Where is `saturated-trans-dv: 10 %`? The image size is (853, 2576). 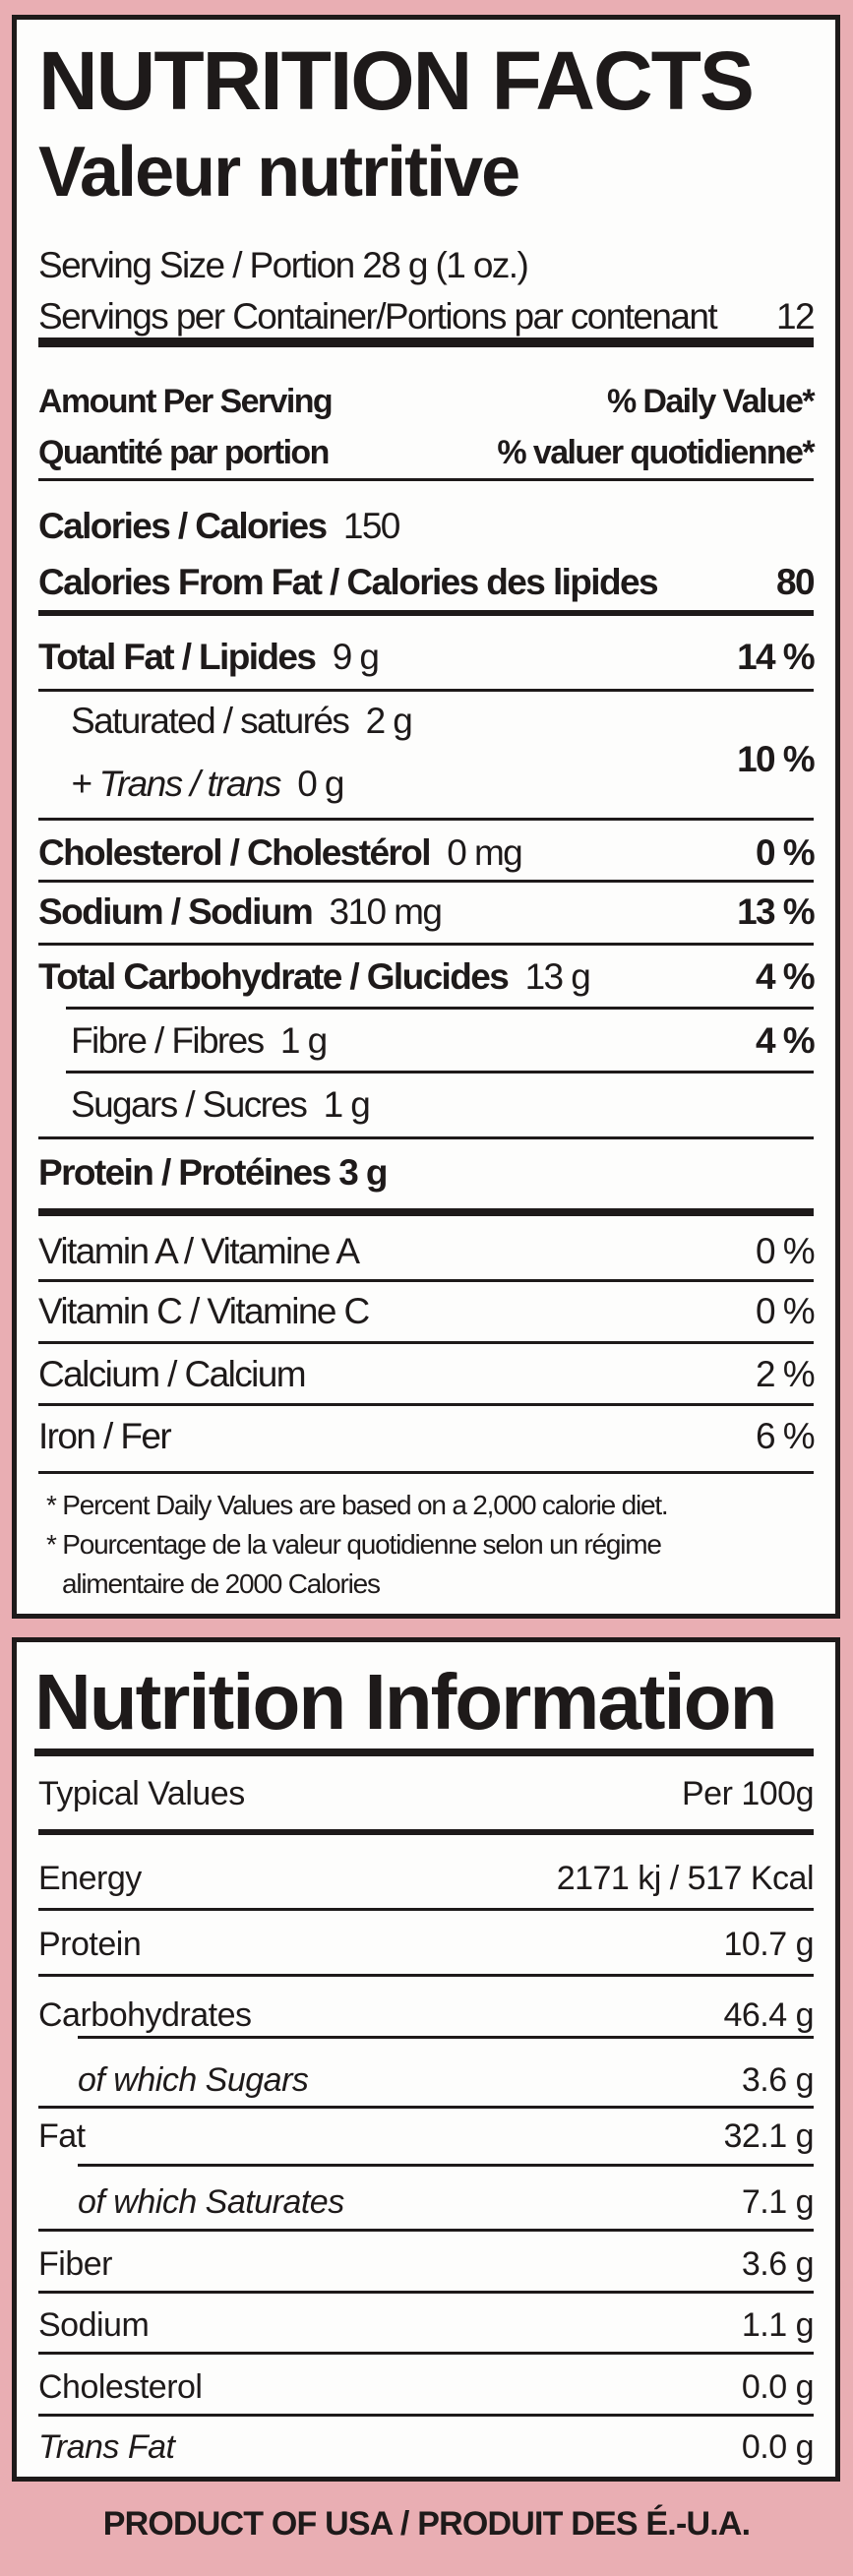
saturated-trans-dv: 10 % is located at coordinates (776, 759).